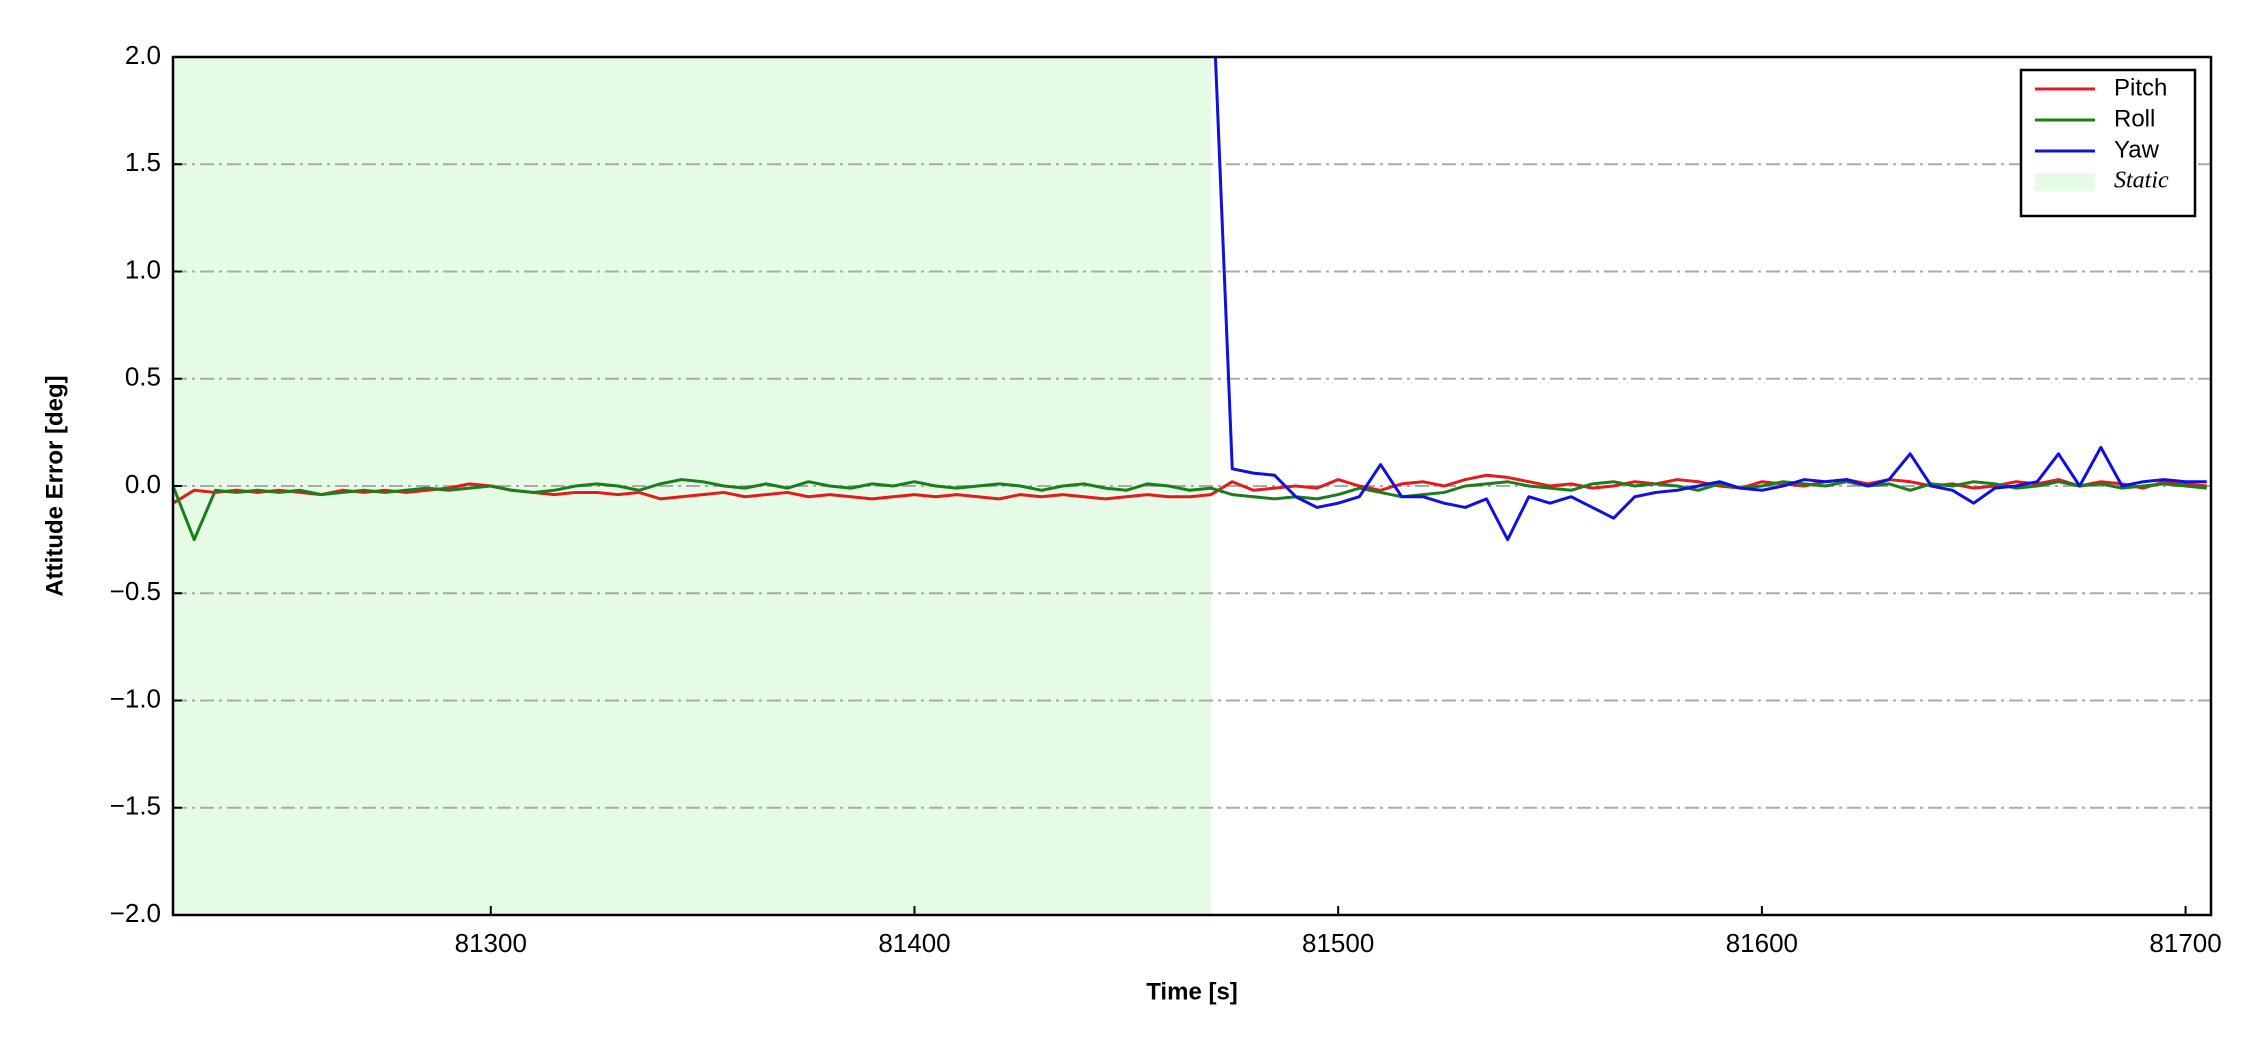 Image resolution: width=2250 pixels, height=1050 pixels. What do you see at coordinates (135, 806) in the screenshot?
I see `y-tick-label: −1.5` at bounding box center [135, 806].